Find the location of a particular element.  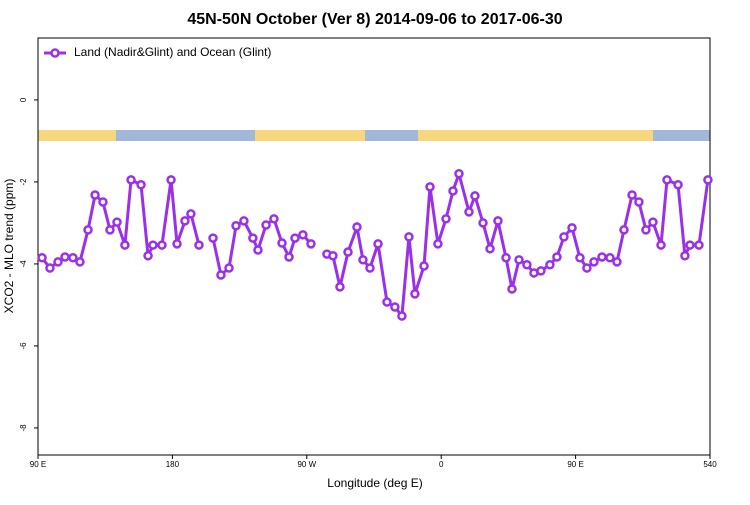

x-tick-label: 540 is located at coordinates (710, 464).